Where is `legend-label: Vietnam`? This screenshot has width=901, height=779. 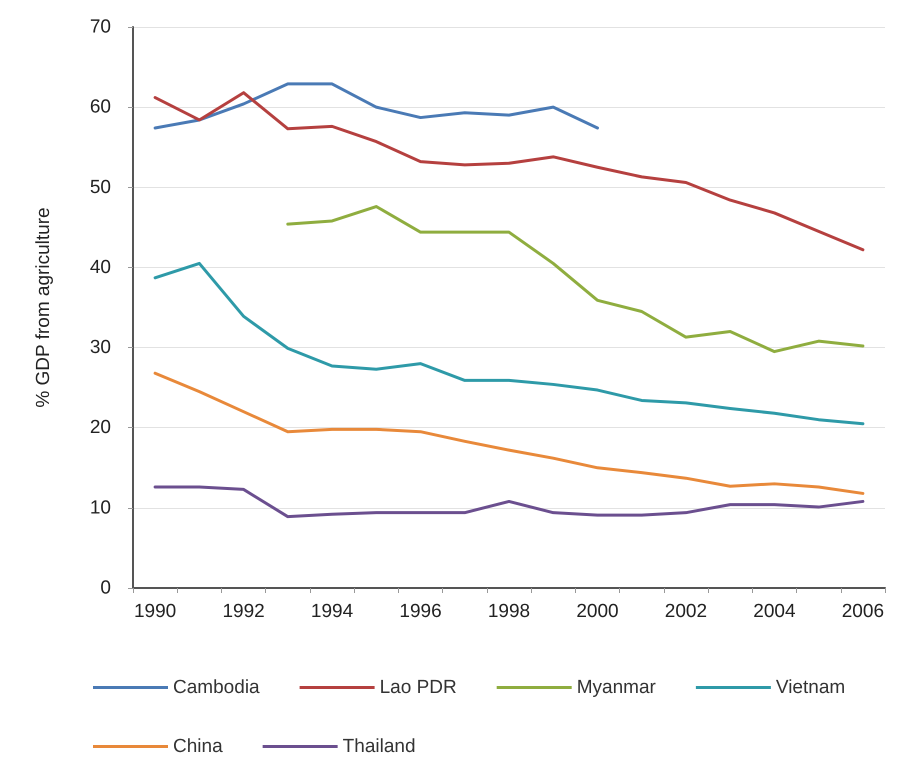 legend-label: Vietnam is located at coordinates (811, 687).